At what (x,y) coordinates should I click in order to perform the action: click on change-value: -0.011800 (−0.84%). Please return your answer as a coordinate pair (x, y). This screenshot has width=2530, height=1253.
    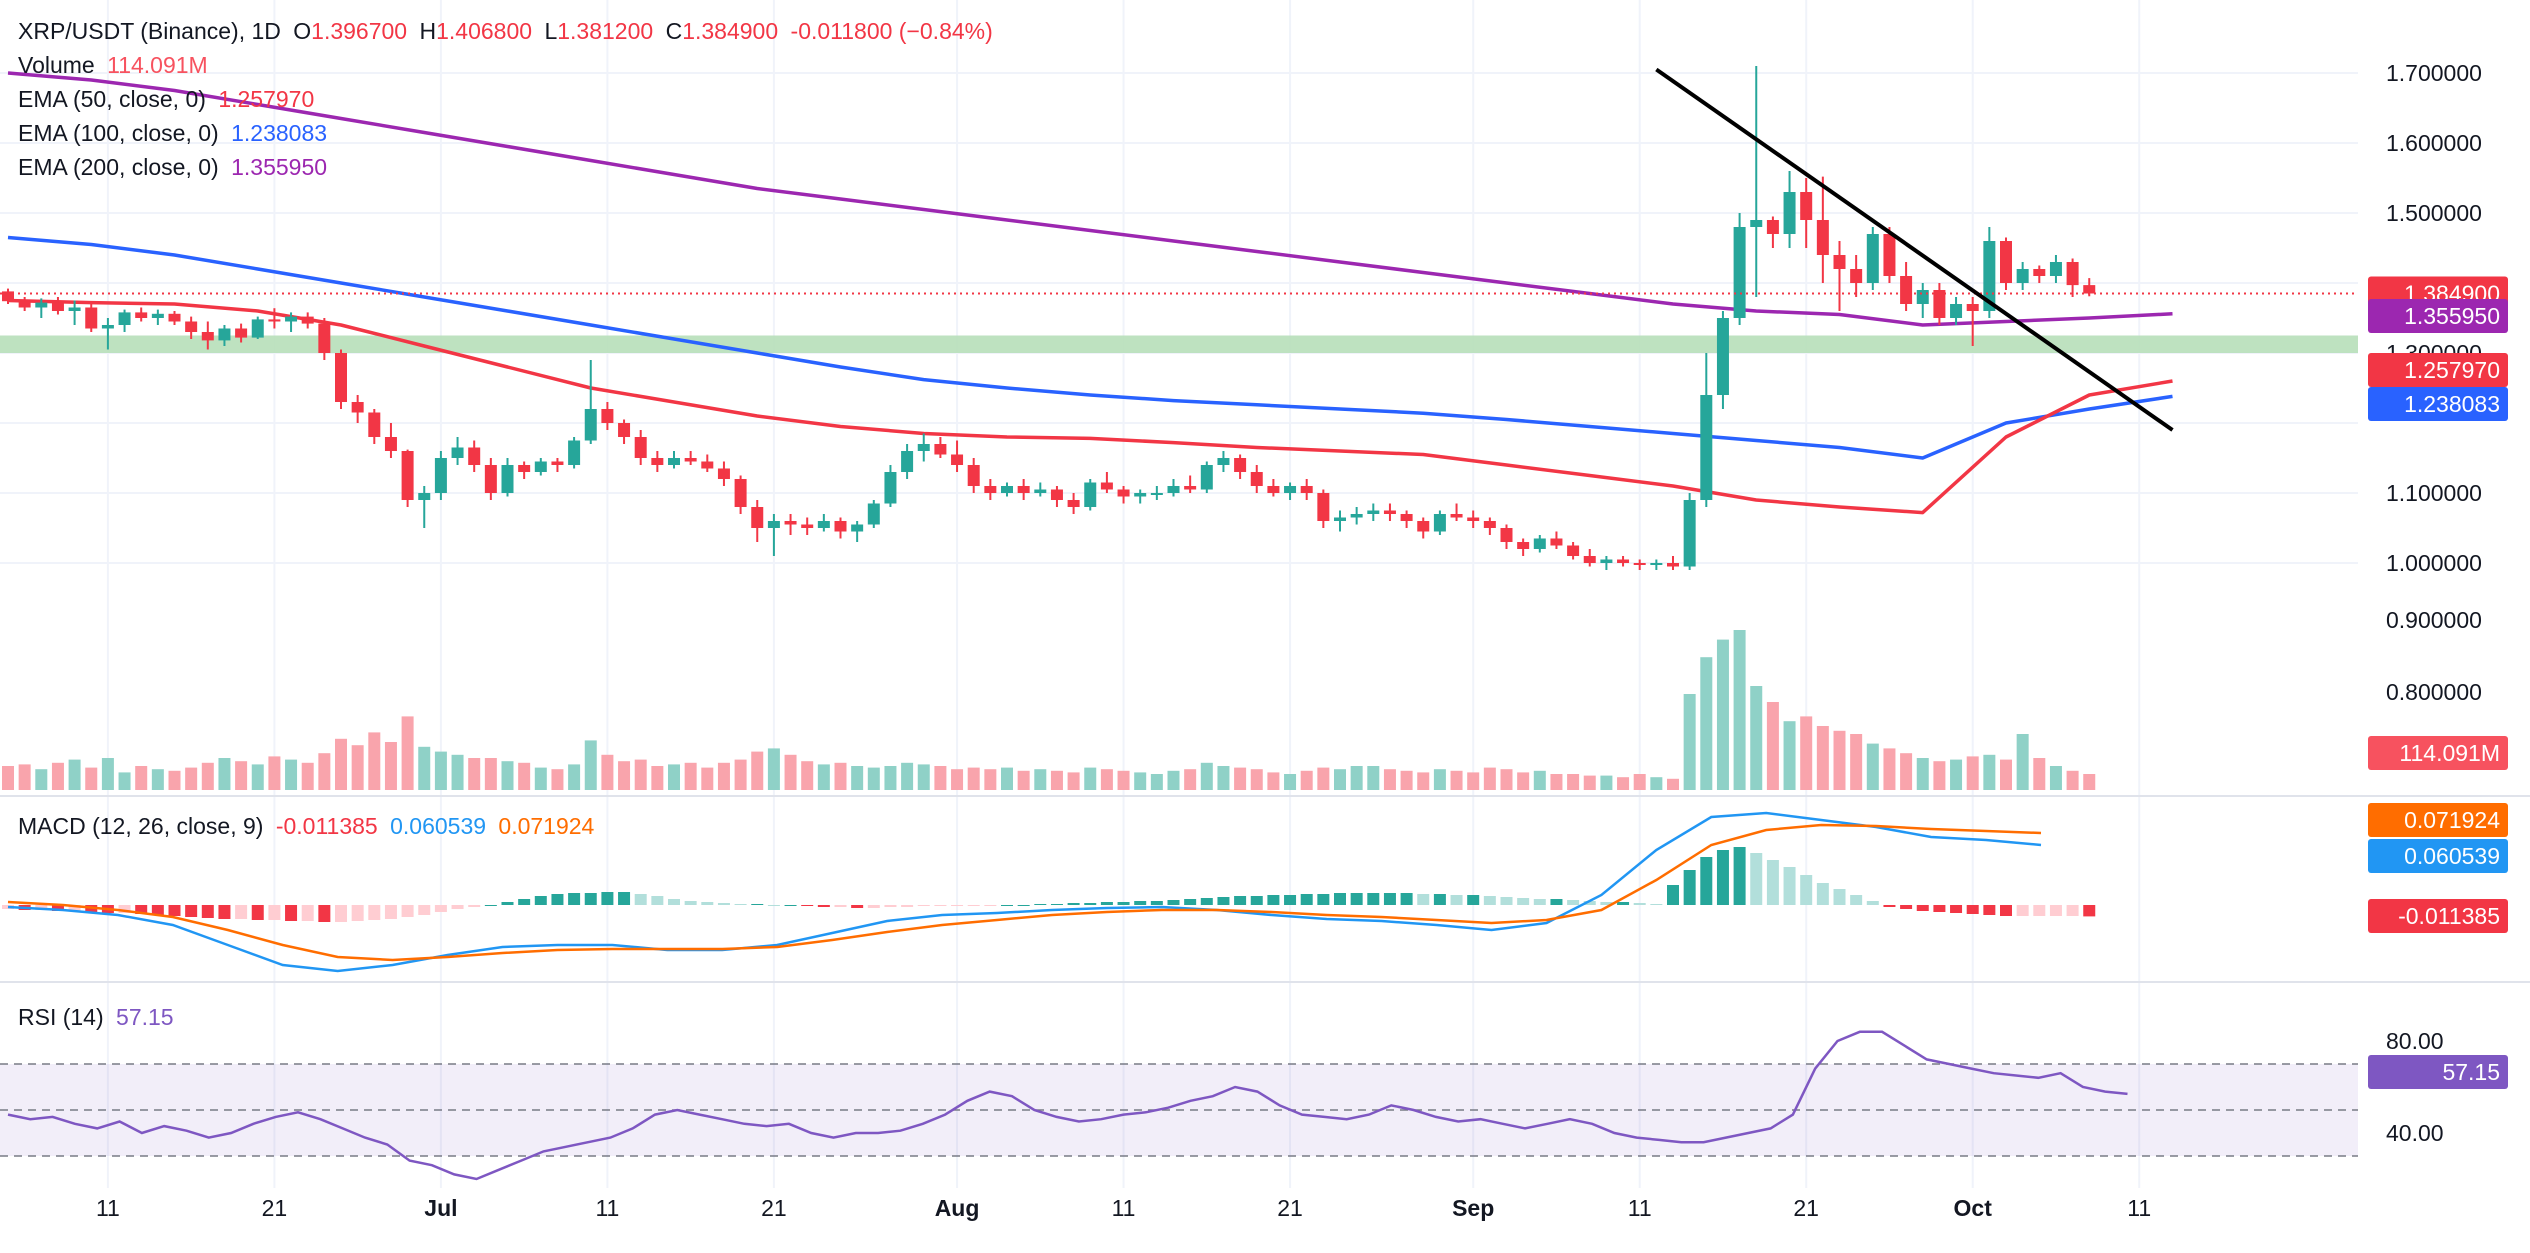
    Looking at the image, I should click on (891, 31).